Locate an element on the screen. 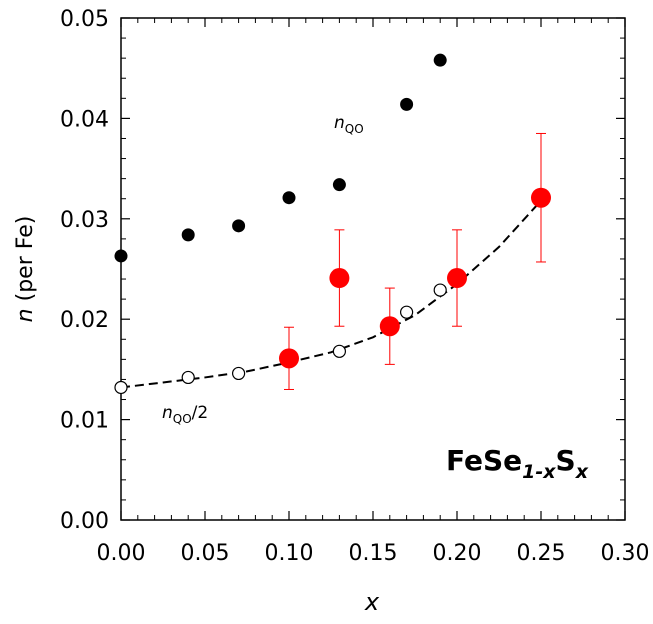  y-label-unit: (per Fe) is located at coordinates (25, 259).